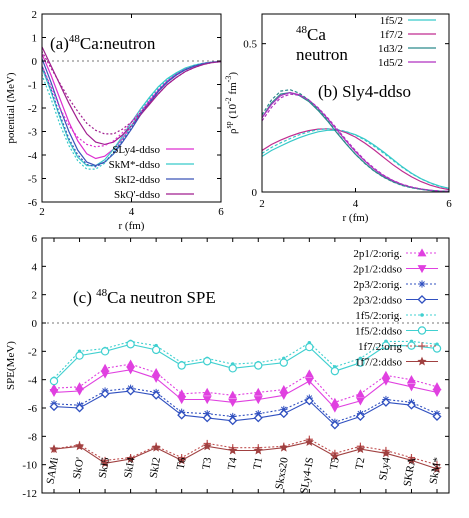 This screenshot has width=469, height=518. What do you see at coordinates (11, 108) in the screenshot?
I see `y-axis-label: potential (MeV)` at bounding box center [11, 108].